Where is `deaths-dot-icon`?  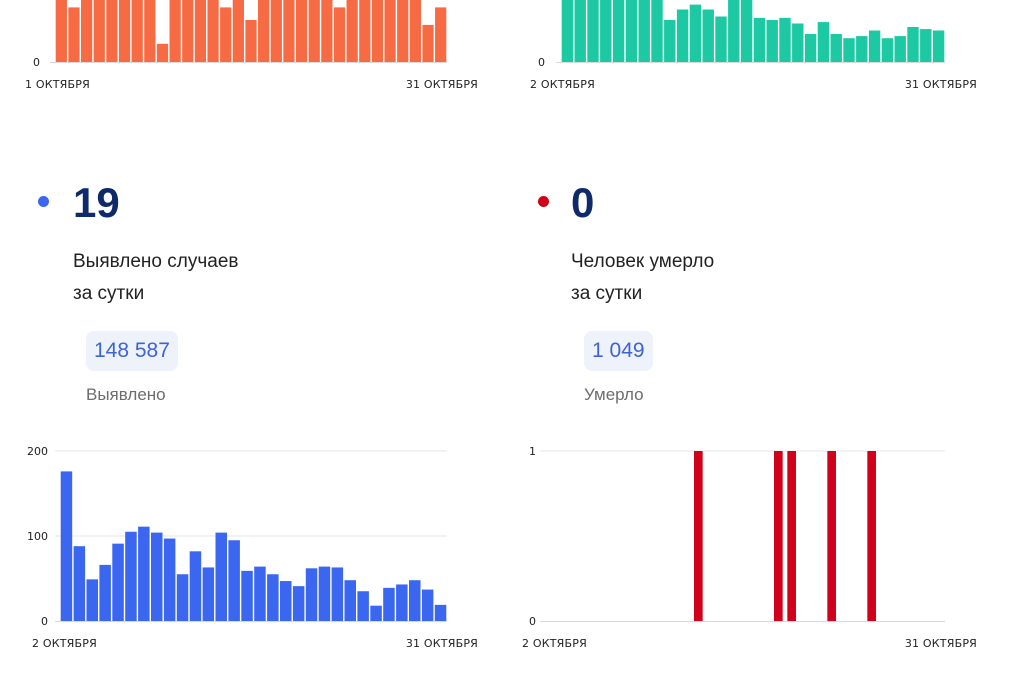 deaths-dot-icon is located at coordinates (543, 201).